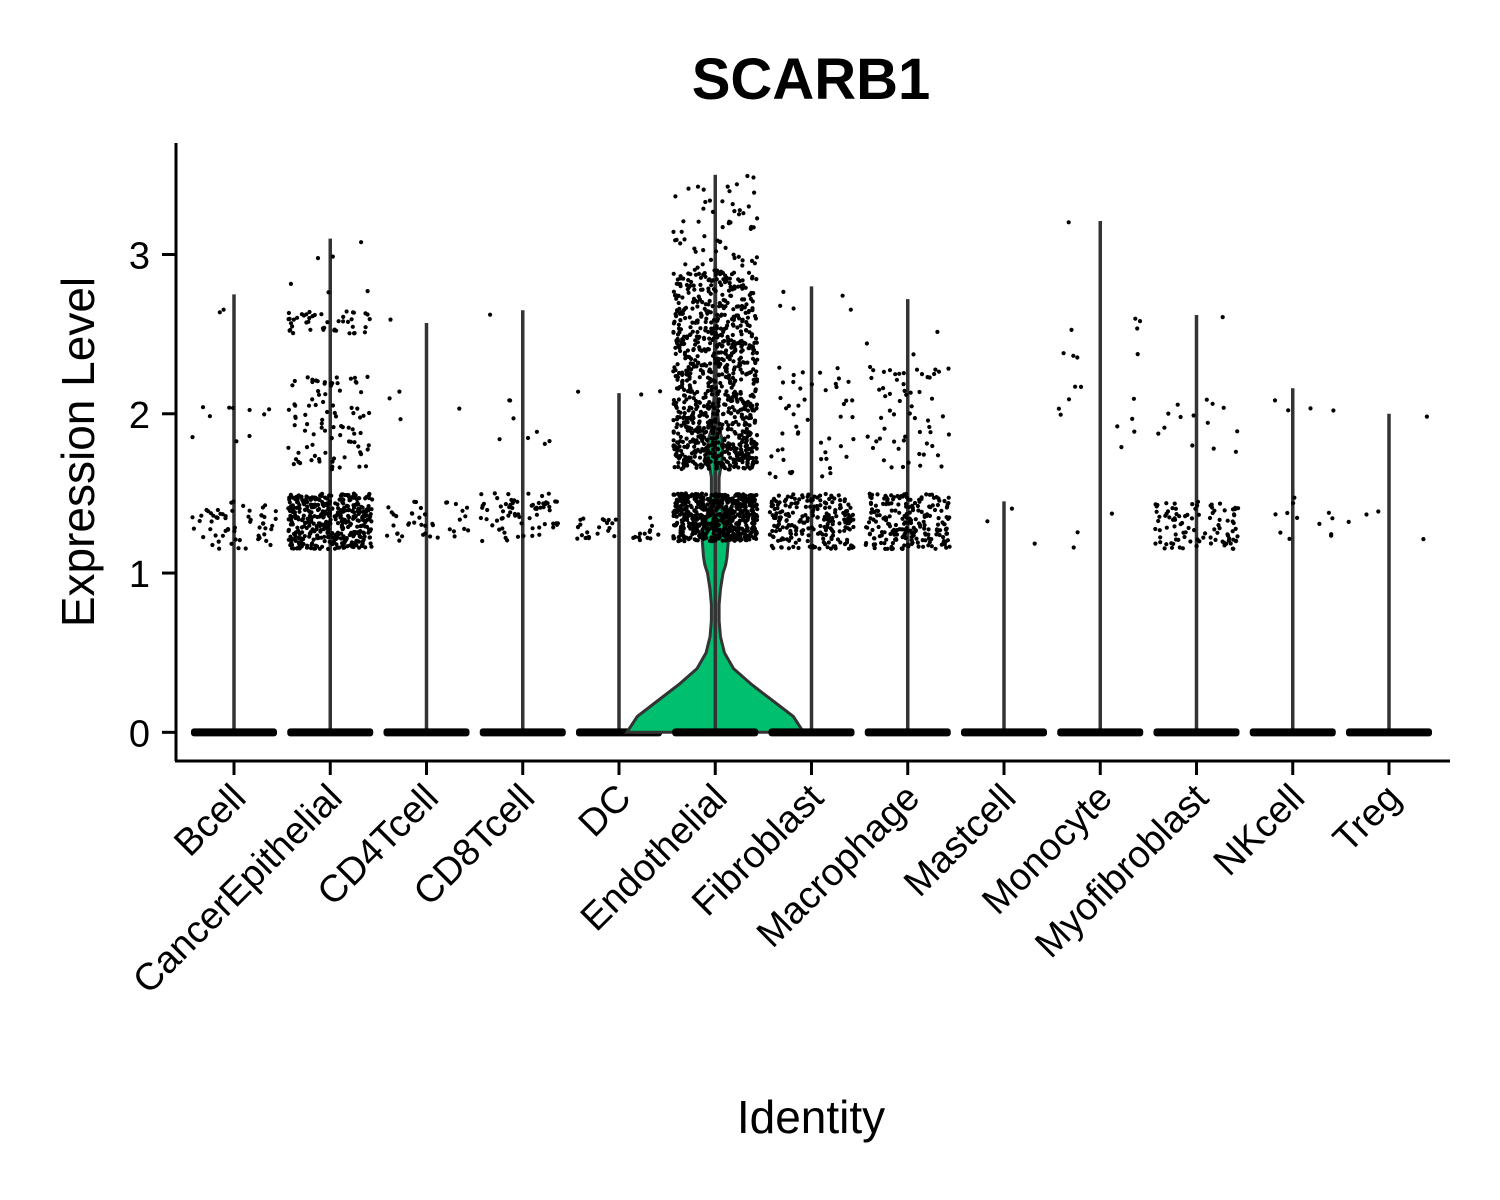  I want to click on data-point-dc, so click(607, 523).